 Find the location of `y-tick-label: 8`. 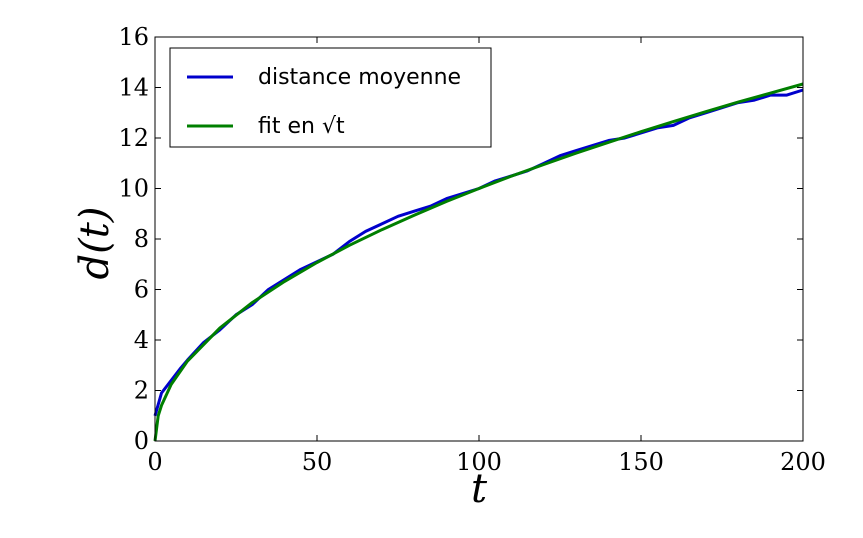

y-tick-label: 8 is located at coordinates (141, 239).